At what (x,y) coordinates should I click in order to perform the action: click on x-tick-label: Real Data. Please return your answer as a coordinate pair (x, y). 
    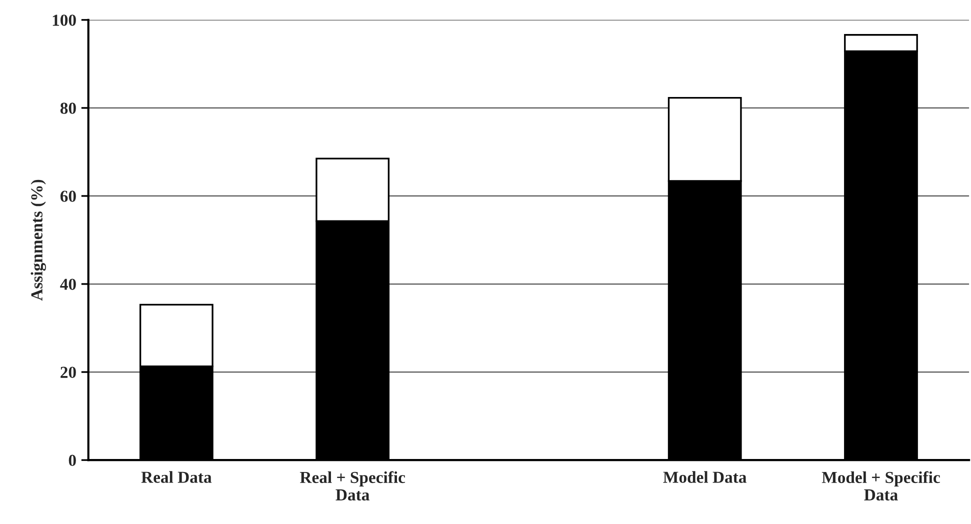
    Looking at the image, I should click on (176, 477).